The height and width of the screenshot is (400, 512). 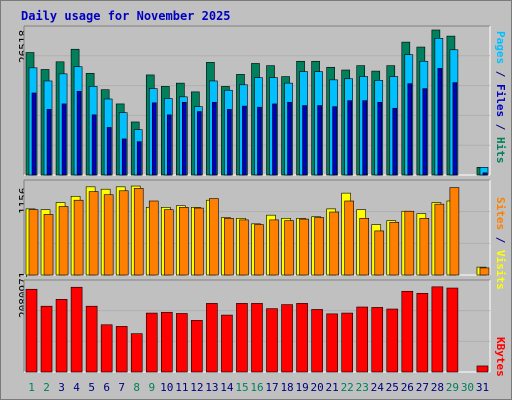 What do you see at coordinates (121, 387) in the screenshot?
I see `day-label-7: 7` at bounding box center [121, 387].